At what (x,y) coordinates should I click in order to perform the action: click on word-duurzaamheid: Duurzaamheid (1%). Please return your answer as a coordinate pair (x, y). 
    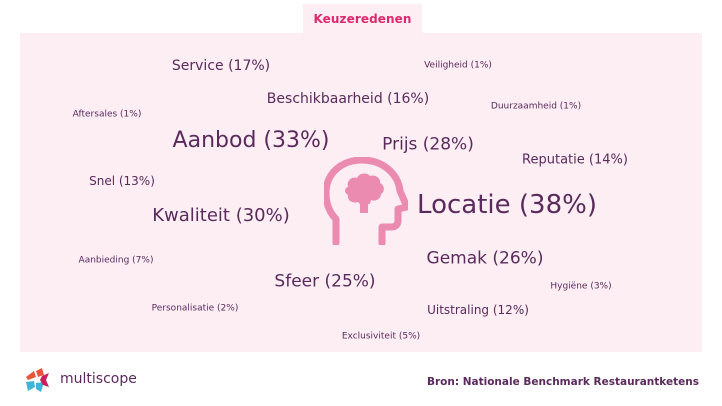
    Looking at the image, I should click on (536, 106).